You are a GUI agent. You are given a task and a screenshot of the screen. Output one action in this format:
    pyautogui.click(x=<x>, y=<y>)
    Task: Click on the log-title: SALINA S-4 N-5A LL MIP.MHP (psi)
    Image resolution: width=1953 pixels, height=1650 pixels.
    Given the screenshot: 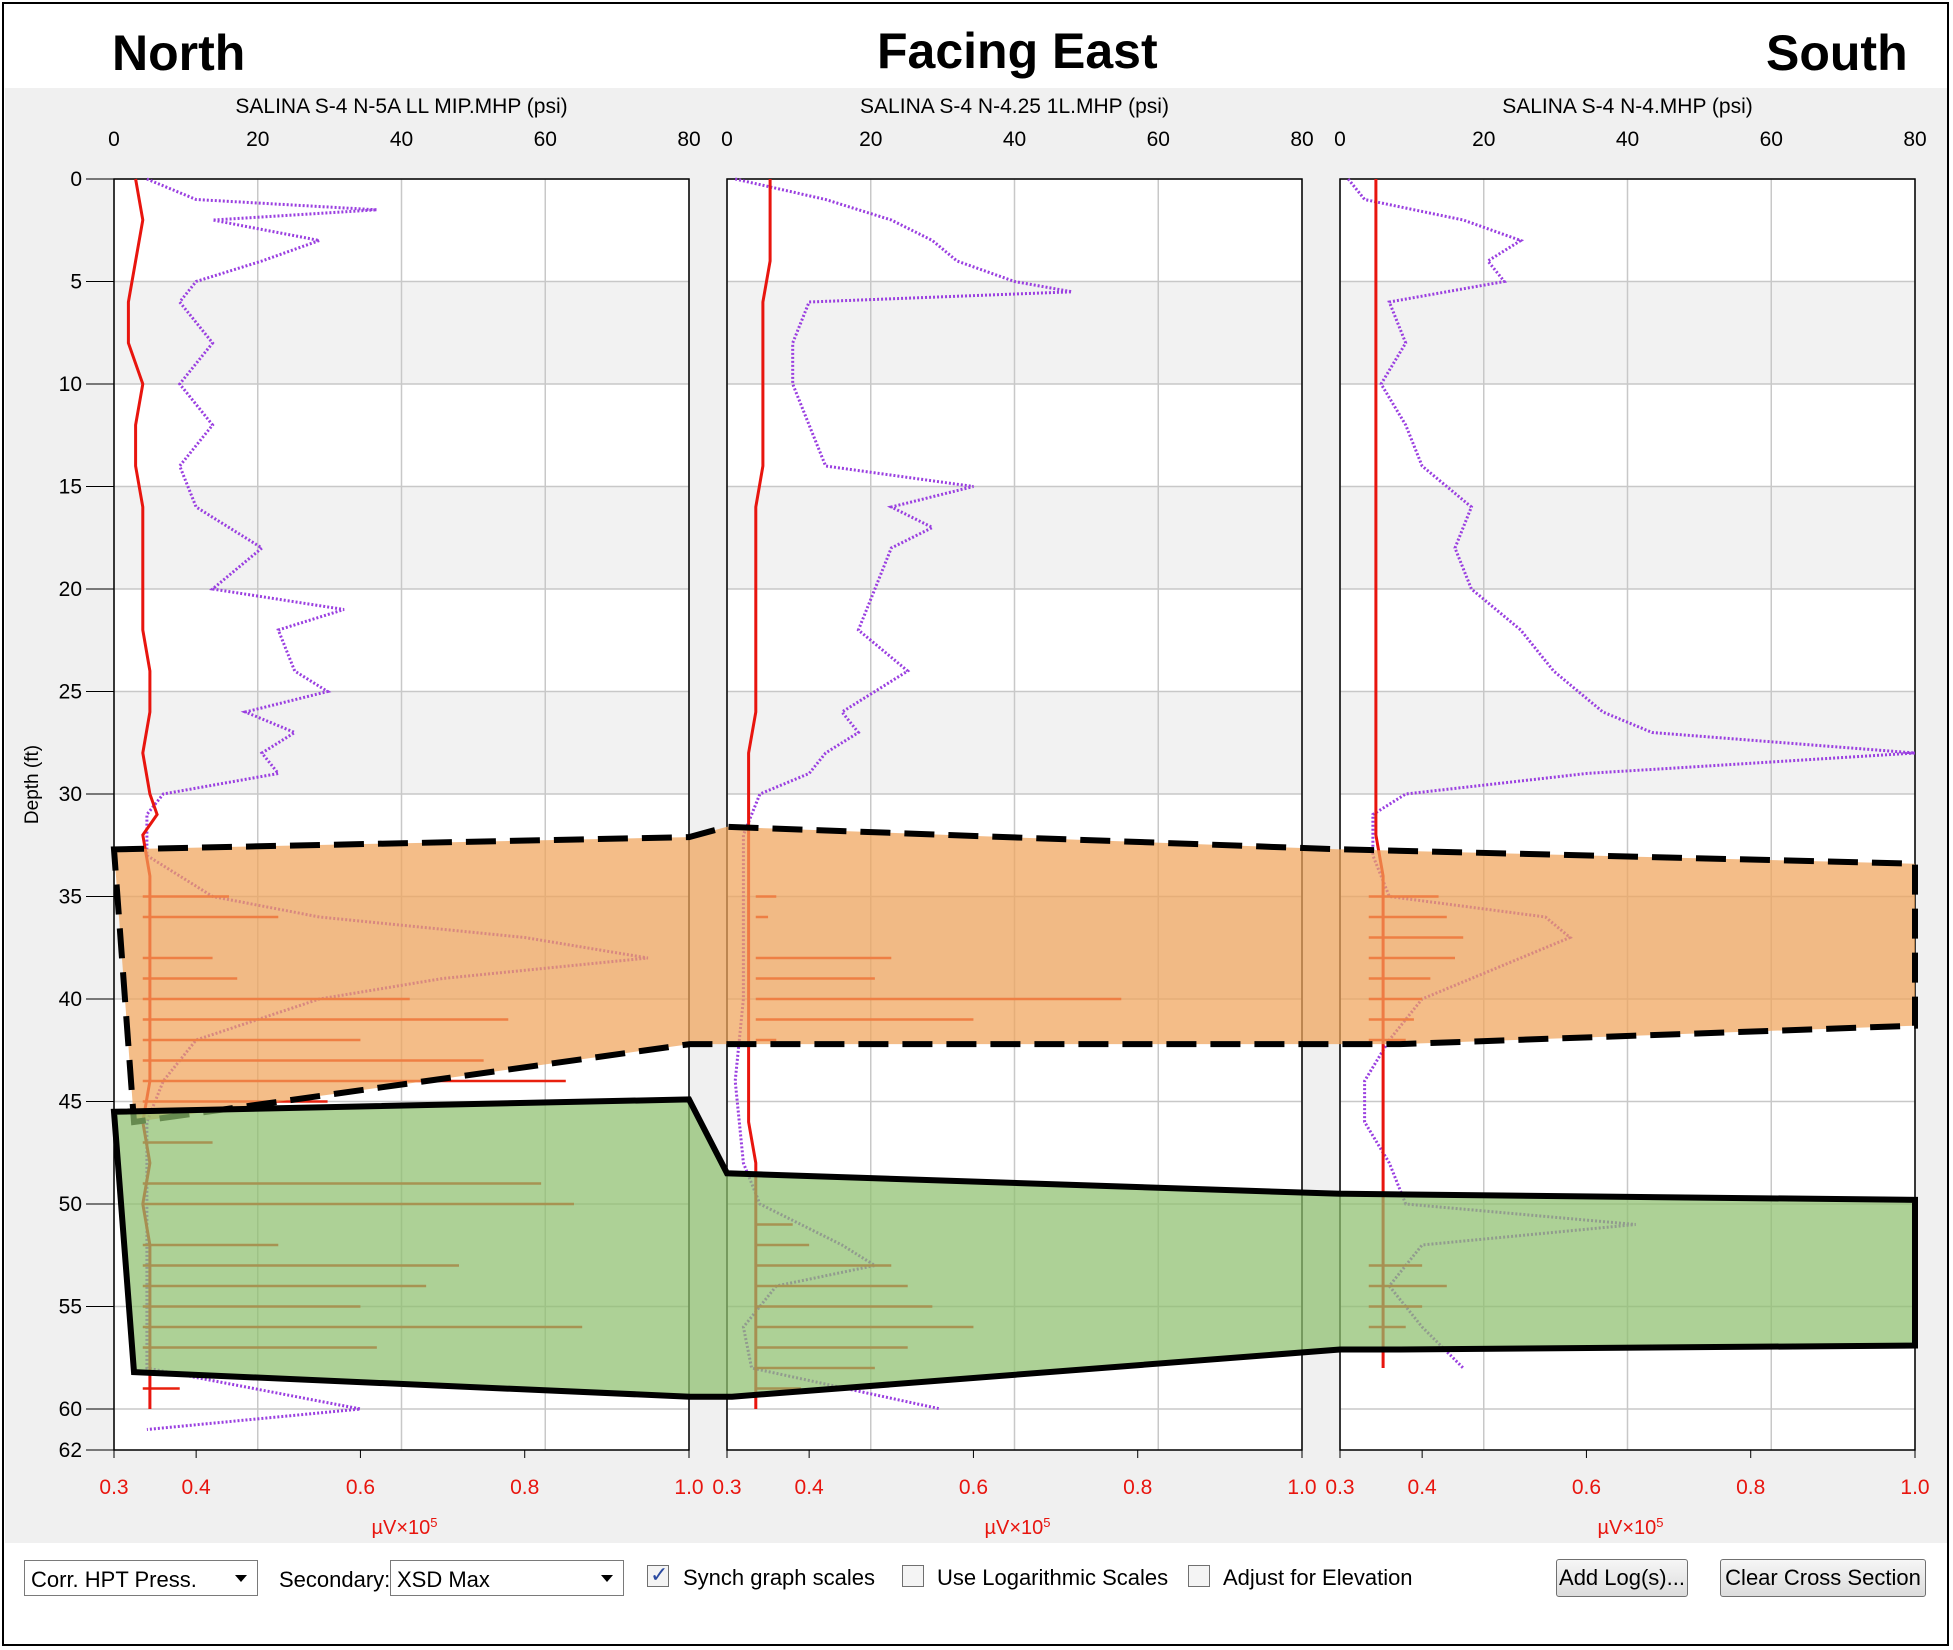 What is the action you would take?
    pyautogui.click(x=401, y=106)
    